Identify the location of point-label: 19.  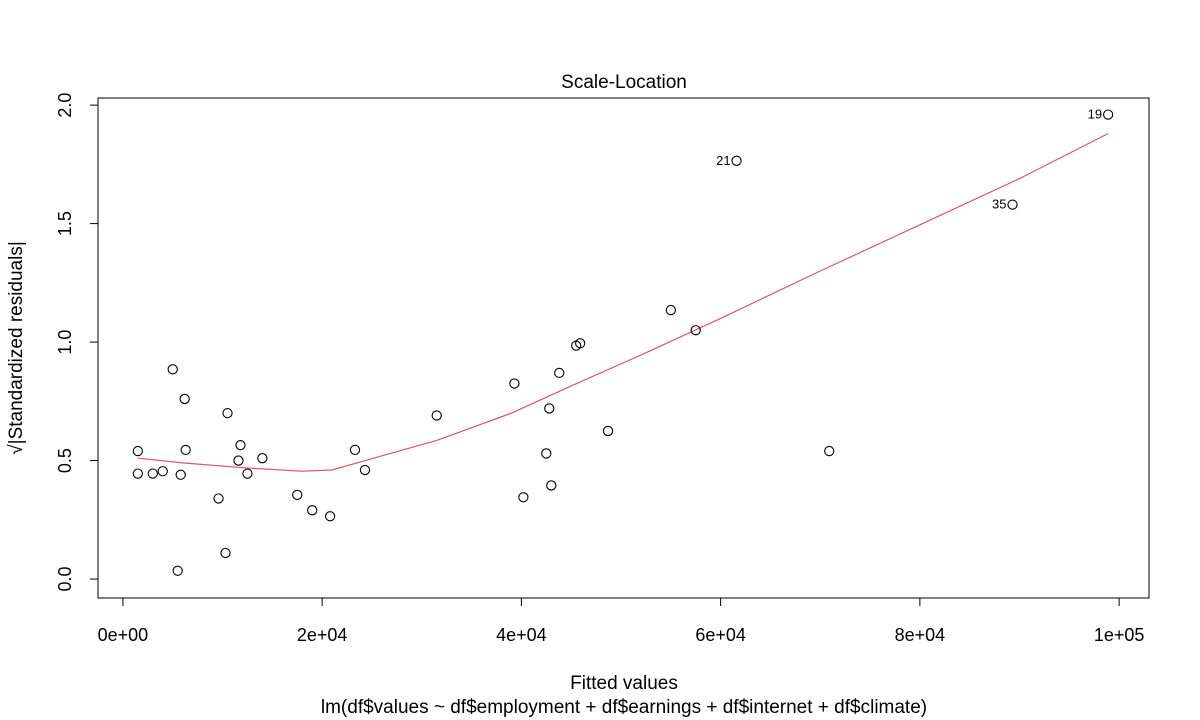
(1095, 114).